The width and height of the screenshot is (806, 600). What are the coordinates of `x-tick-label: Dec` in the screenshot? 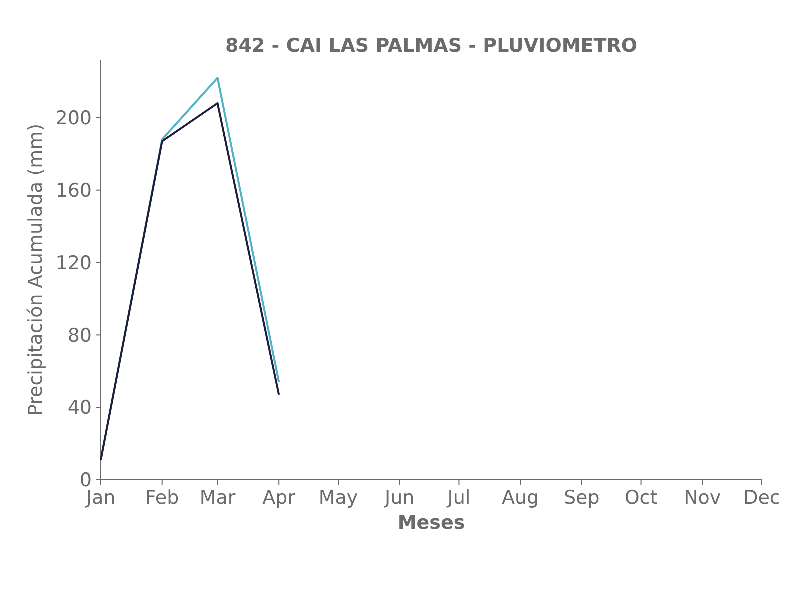 It's located at (762, 498).